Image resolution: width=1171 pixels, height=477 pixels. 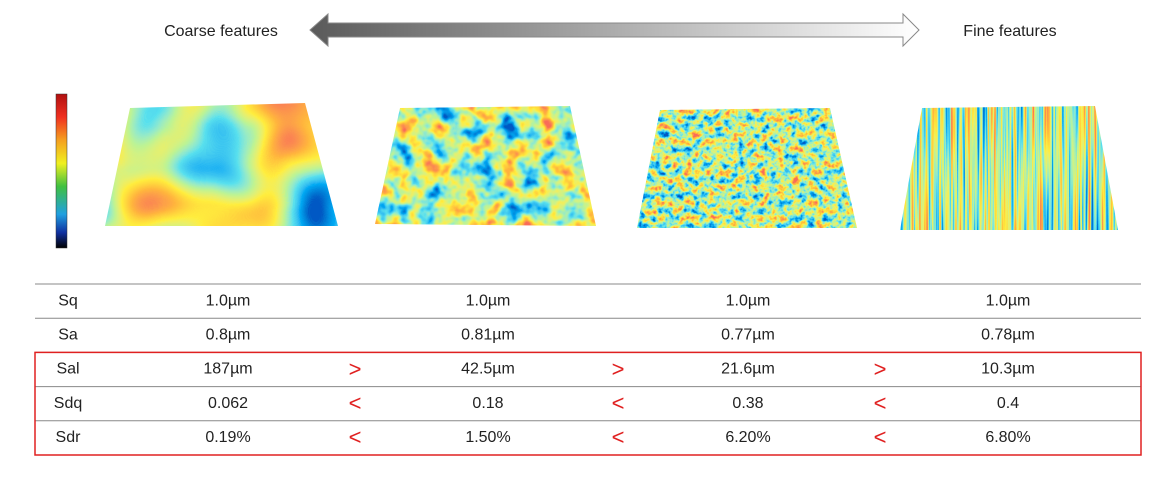 What do you see at coordinates (747, 437) in the screenshot?
I see `value-cell: 6.20%` at bounding box center [747, 437].